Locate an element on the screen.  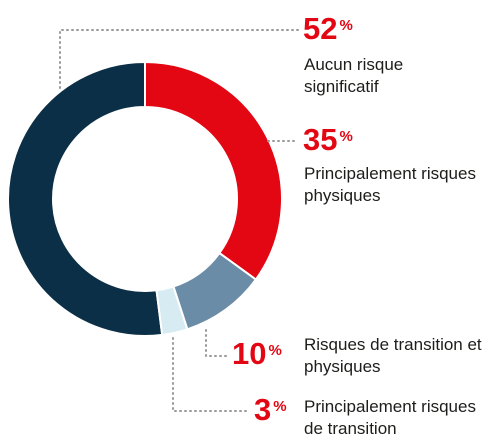
category-label: Principalement risques physiques is located at coordinates (390, 184).